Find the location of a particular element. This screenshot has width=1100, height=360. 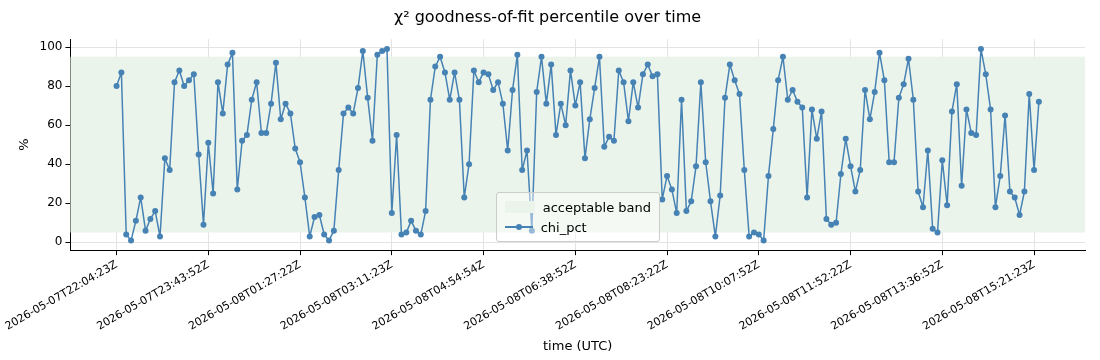

chart-title: χ² goodness-of-fit percentile over time is located at coordinates (547, 16).